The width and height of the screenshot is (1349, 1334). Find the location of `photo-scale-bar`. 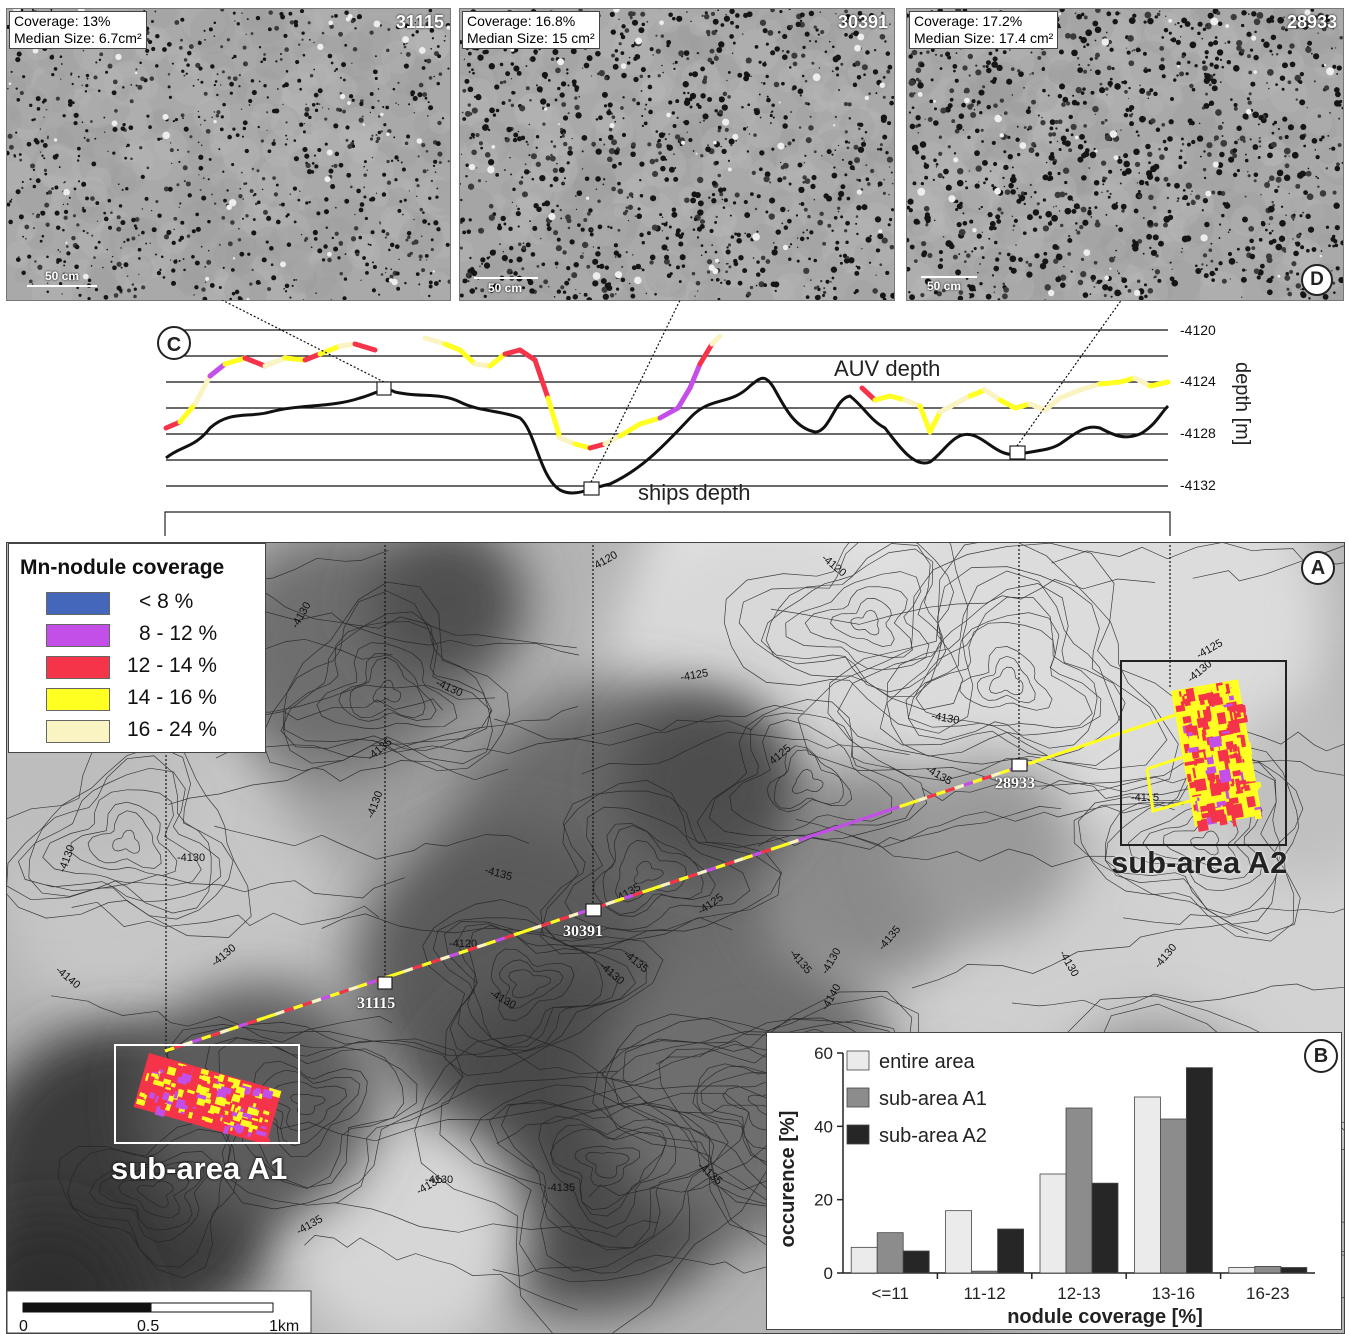

photo-scale-bar is located at coordinates (949, 277).